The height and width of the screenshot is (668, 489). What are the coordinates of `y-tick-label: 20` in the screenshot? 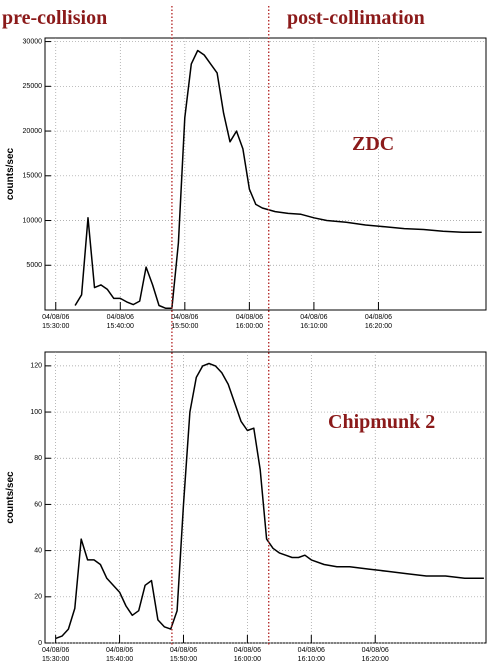 It's located at (38, 597).